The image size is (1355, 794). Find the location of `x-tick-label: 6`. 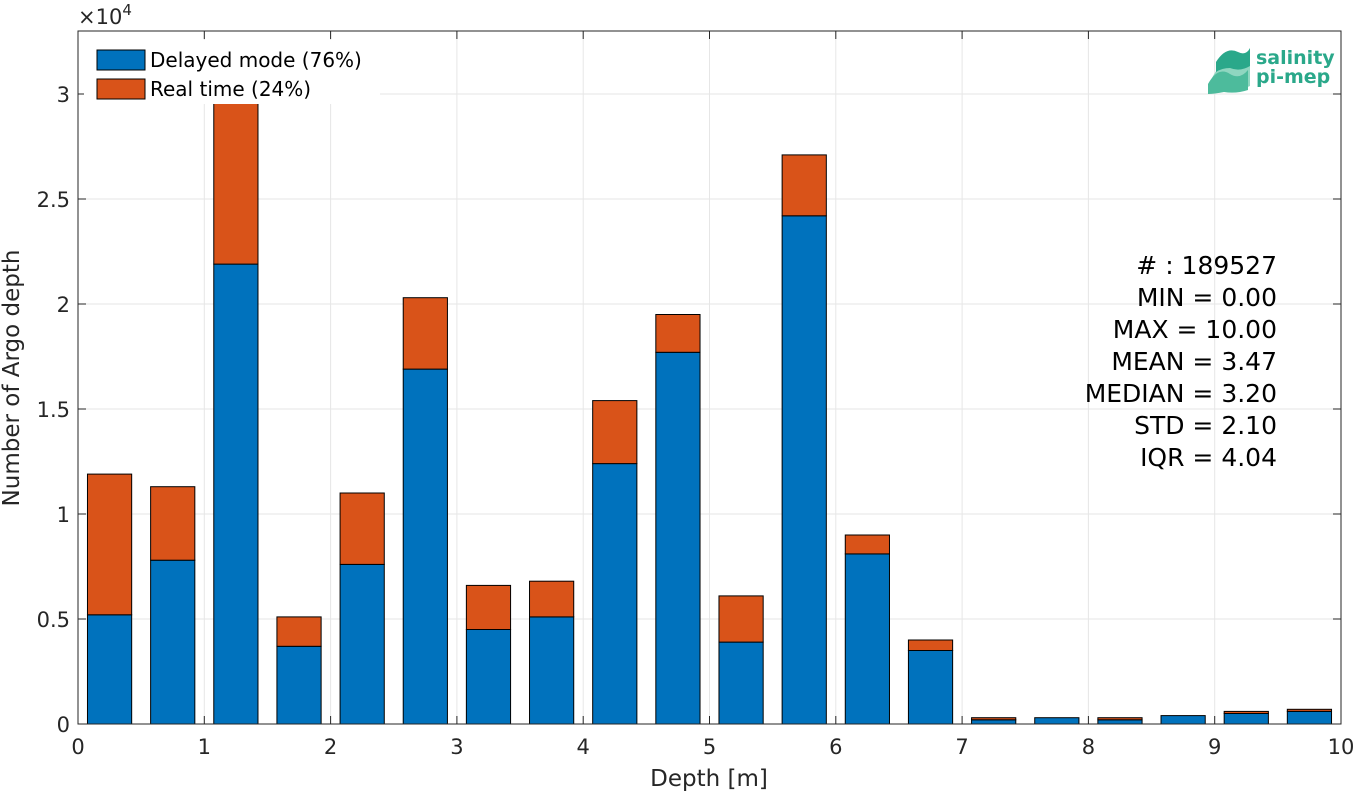

x-tick-label: 6 is located at coordinates (835, 747).